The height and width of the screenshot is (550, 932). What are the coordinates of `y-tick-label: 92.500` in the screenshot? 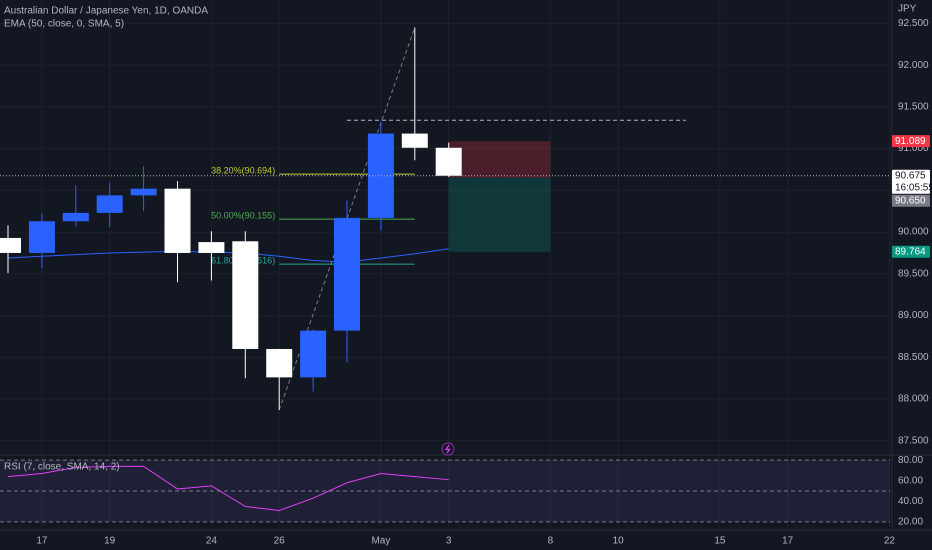 It's located at (913, 23).